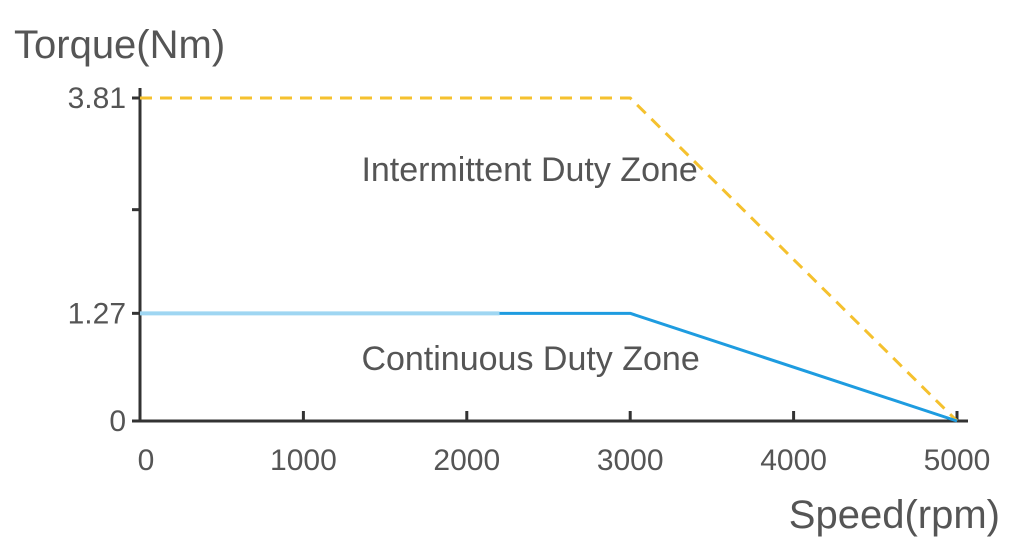 The height and width of the screenshot is (549, 1029). What do you see at coordinates (466, 460) in the screenshot?
I see `x-tick-label: 2000` at bounding box center [466, 460].